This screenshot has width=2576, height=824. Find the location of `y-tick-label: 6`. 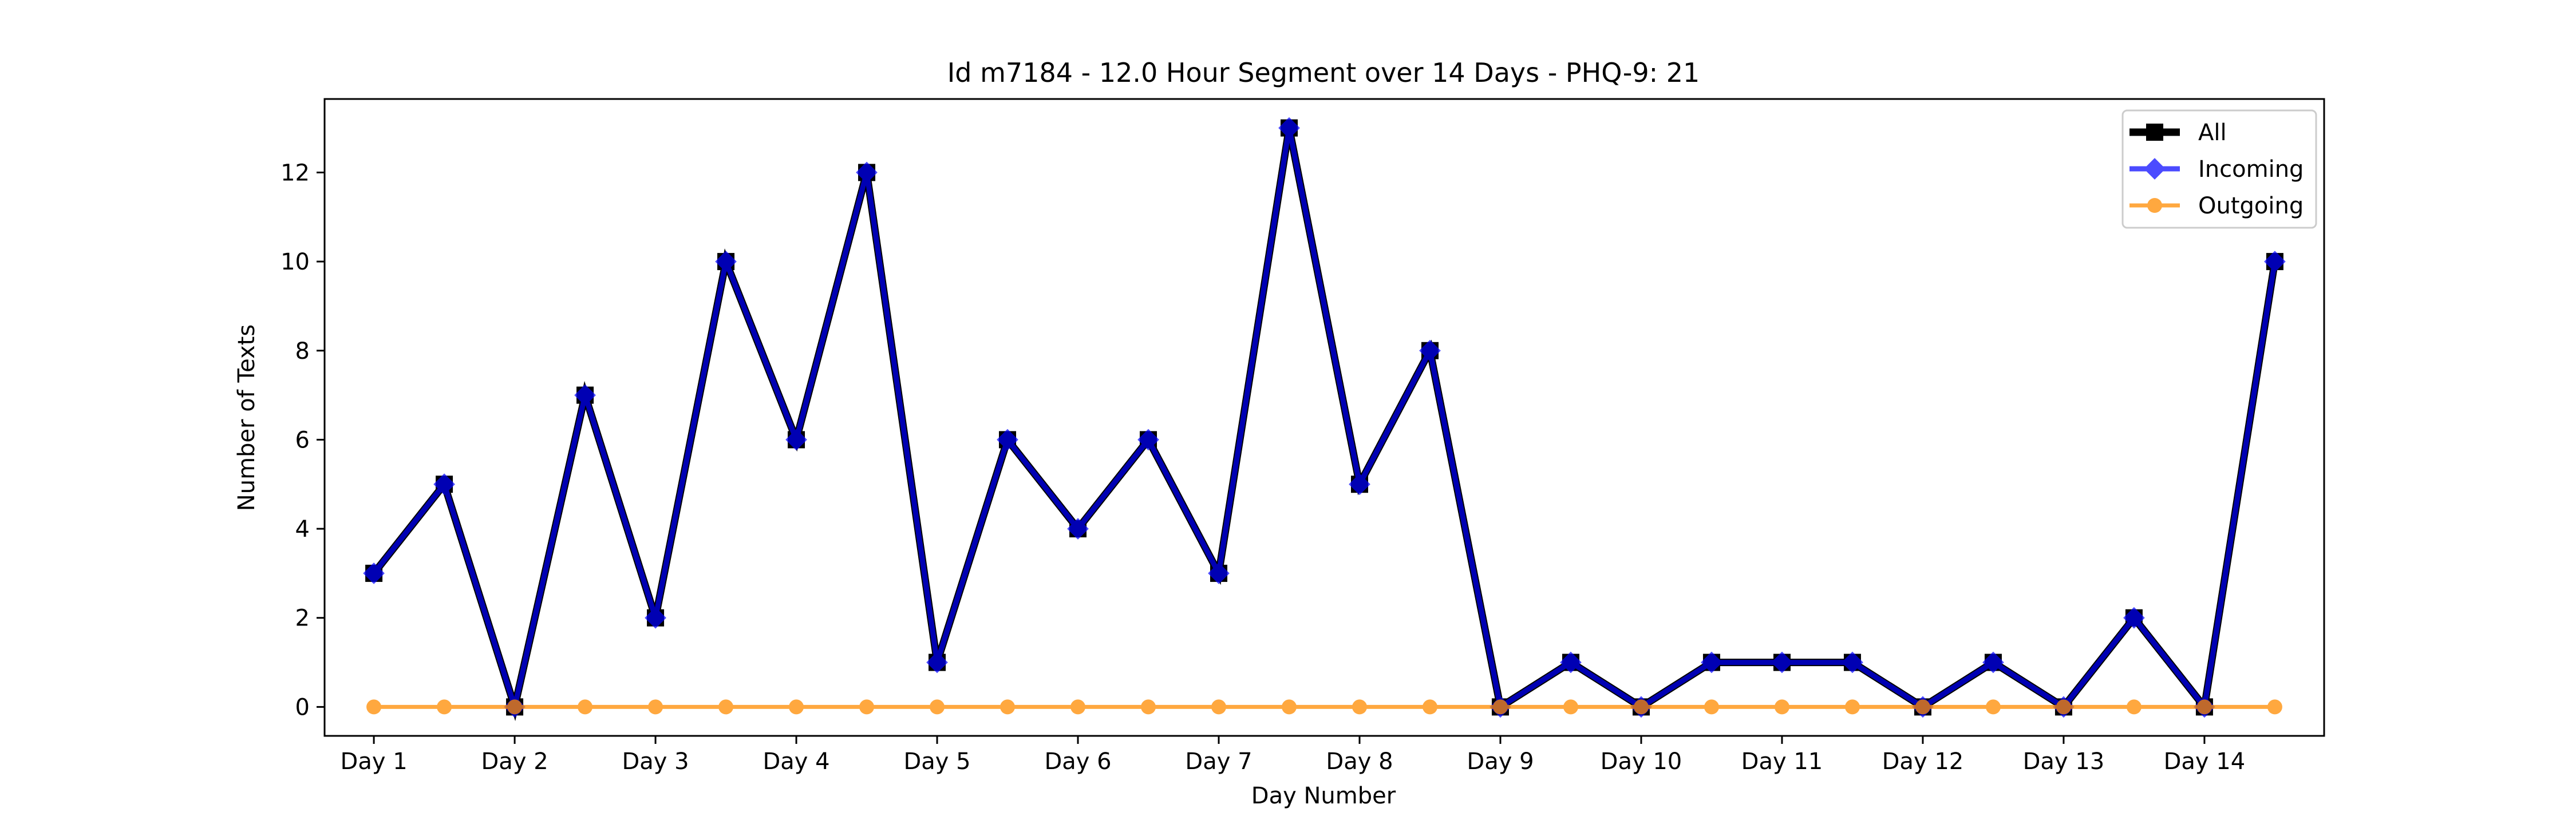

y-tick-label: 6 is located at coordinates (302, 440).